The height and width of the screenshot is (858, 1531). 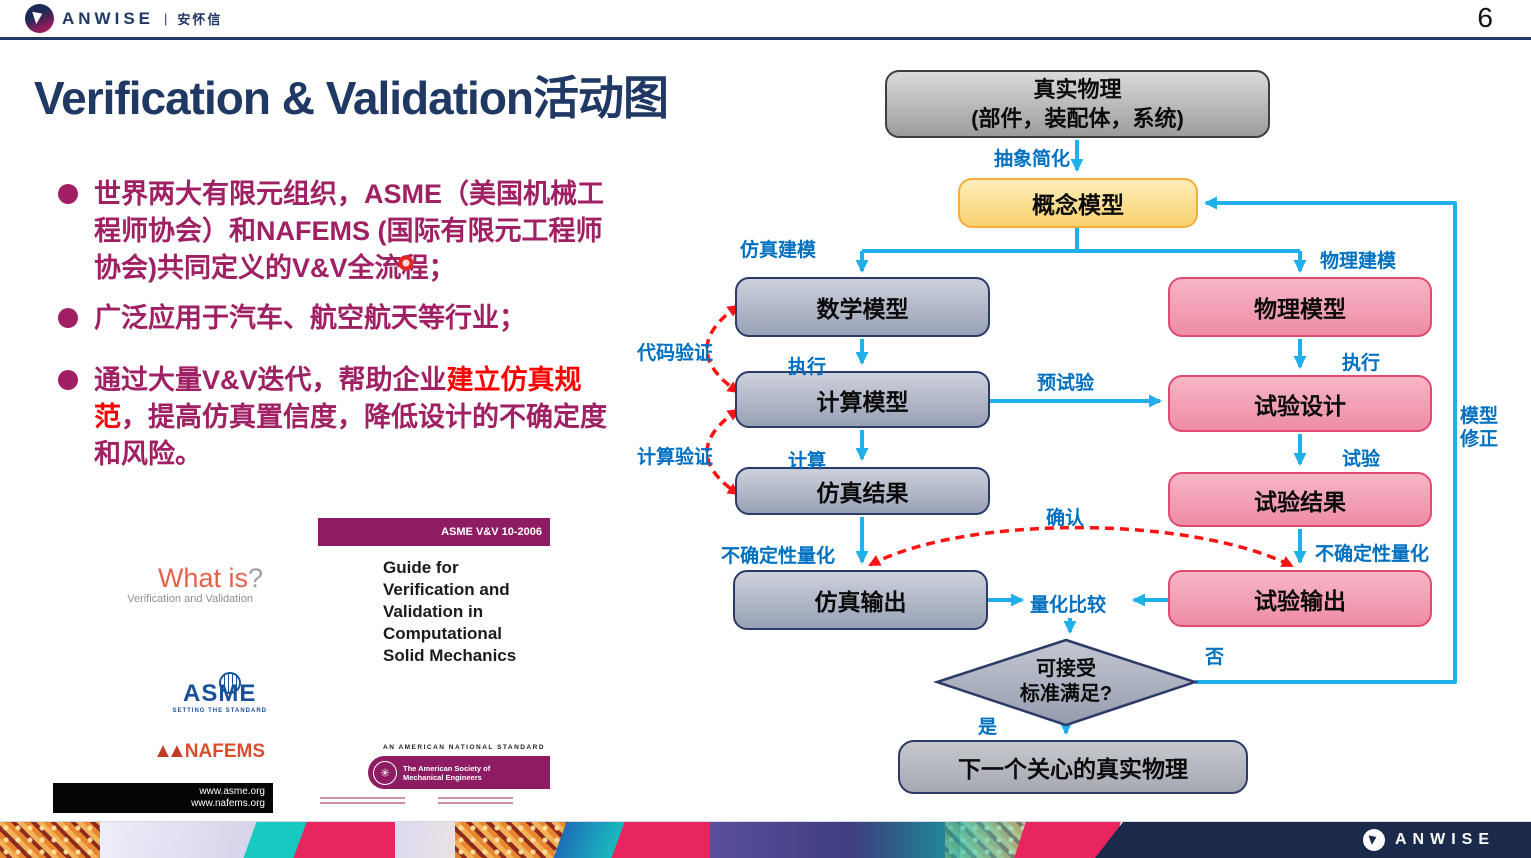 I want to click on label-phys-modeling: 物理建模, so click(x=1358, y=261).